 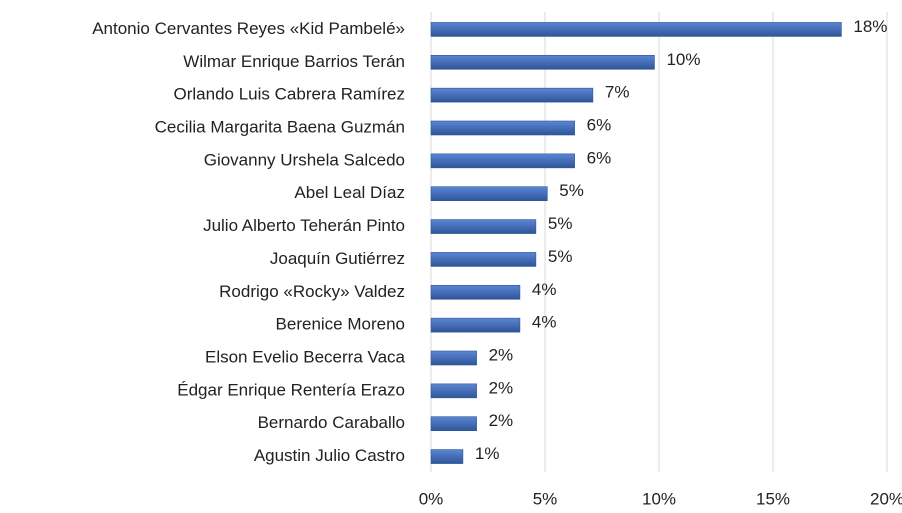 I want to click on y-tick-label: Agustin Julio Castro, so click(x=329, y=455).